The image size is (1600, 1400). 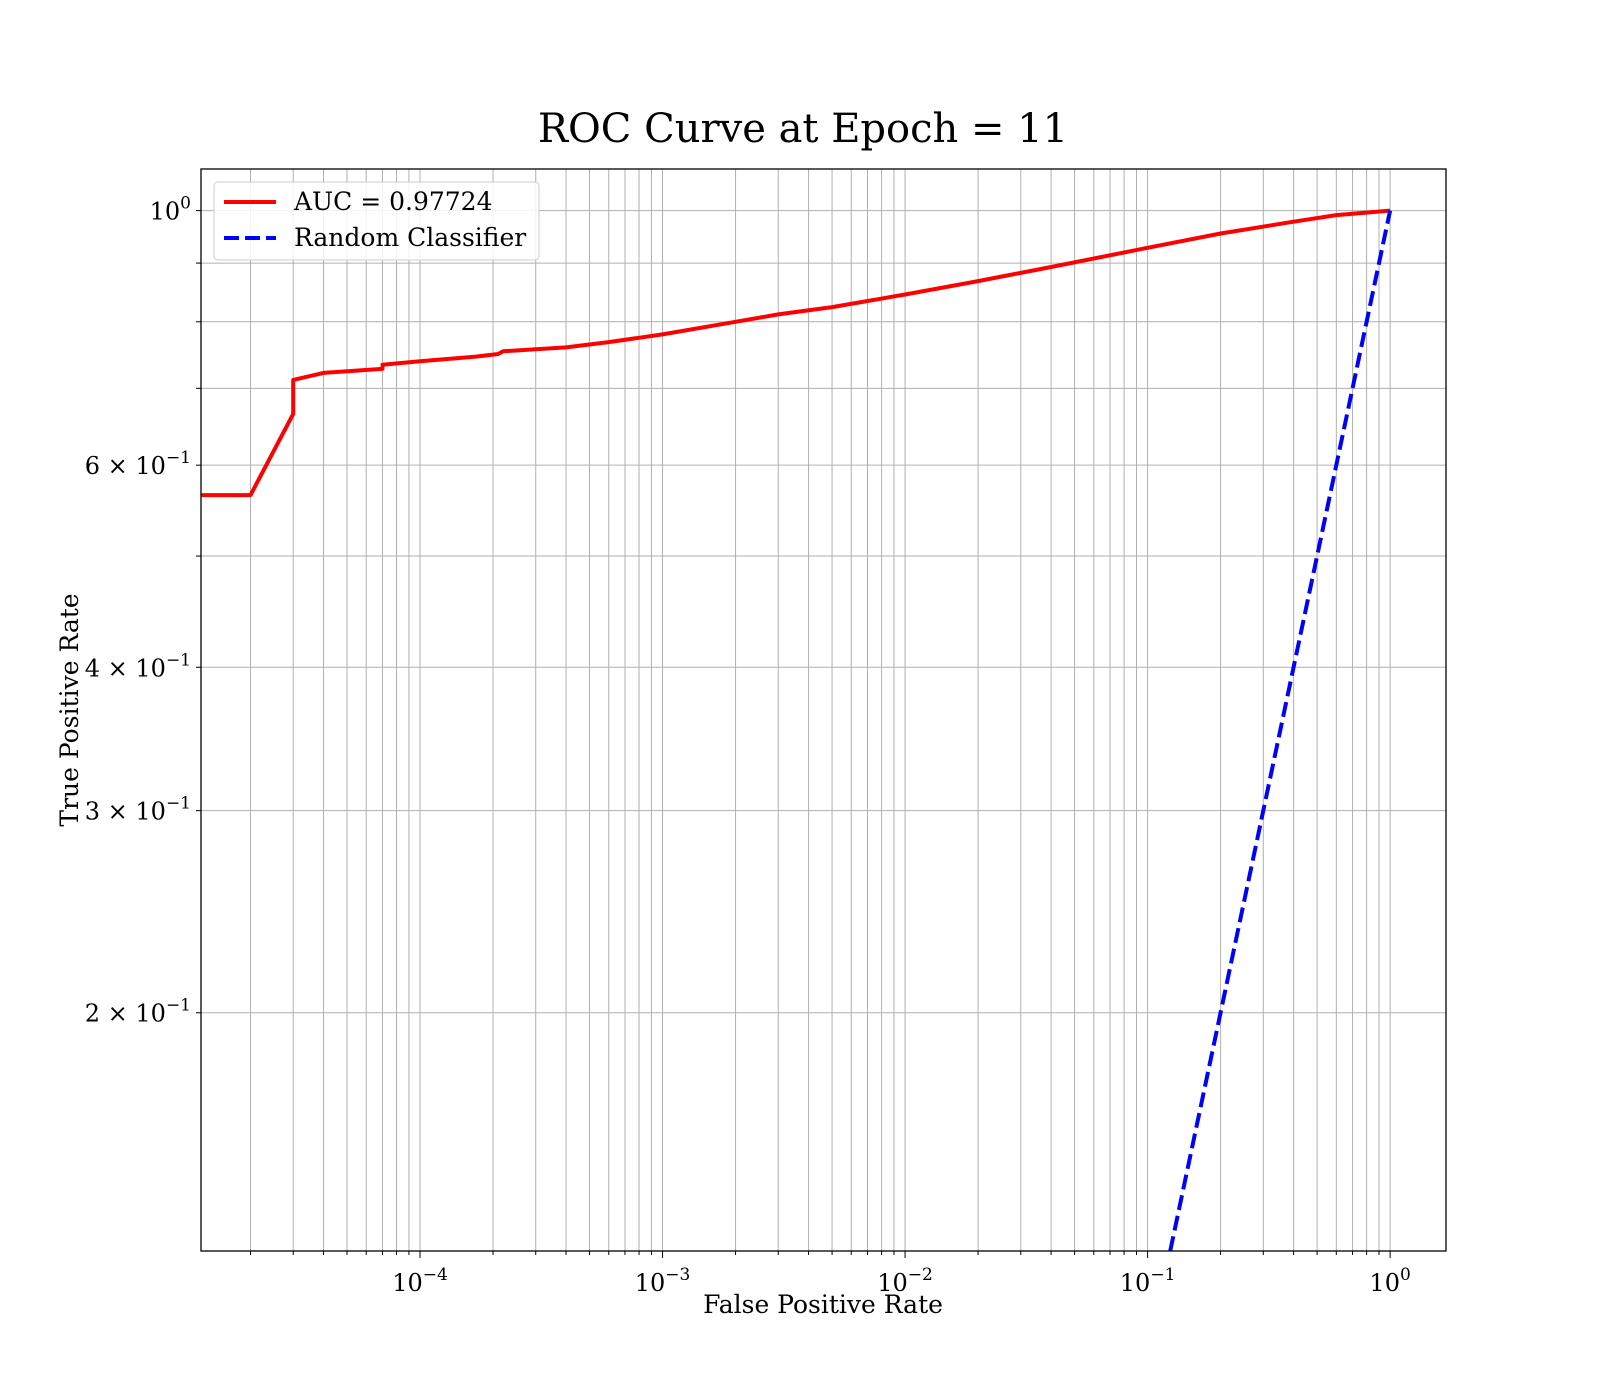 I want to click on x-axis-label: False Positive Rate, so click(x=823, y=1304).